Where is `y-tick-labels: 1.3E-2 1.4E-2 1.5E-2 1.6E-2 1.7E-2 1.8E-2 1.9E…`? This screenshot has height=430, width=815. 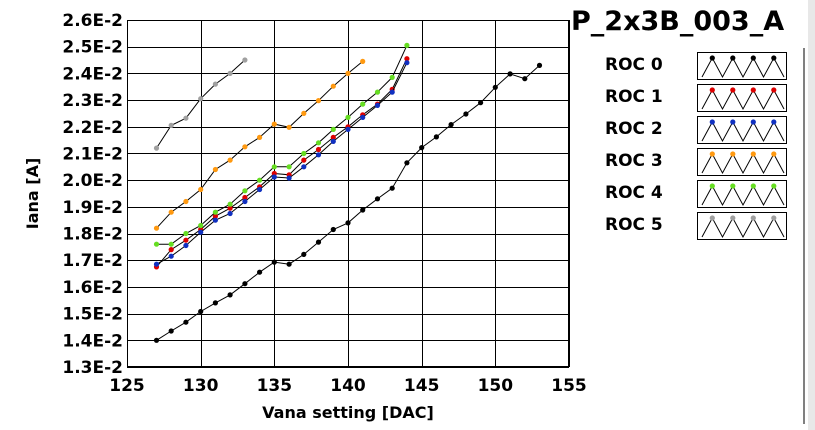
y-tick-labels: 1.3E-2 1.4E-2 1.5E-2 1.6E-2 1.7E-2 1.8E-2 1.9E… is located at coordinates (92, 194).